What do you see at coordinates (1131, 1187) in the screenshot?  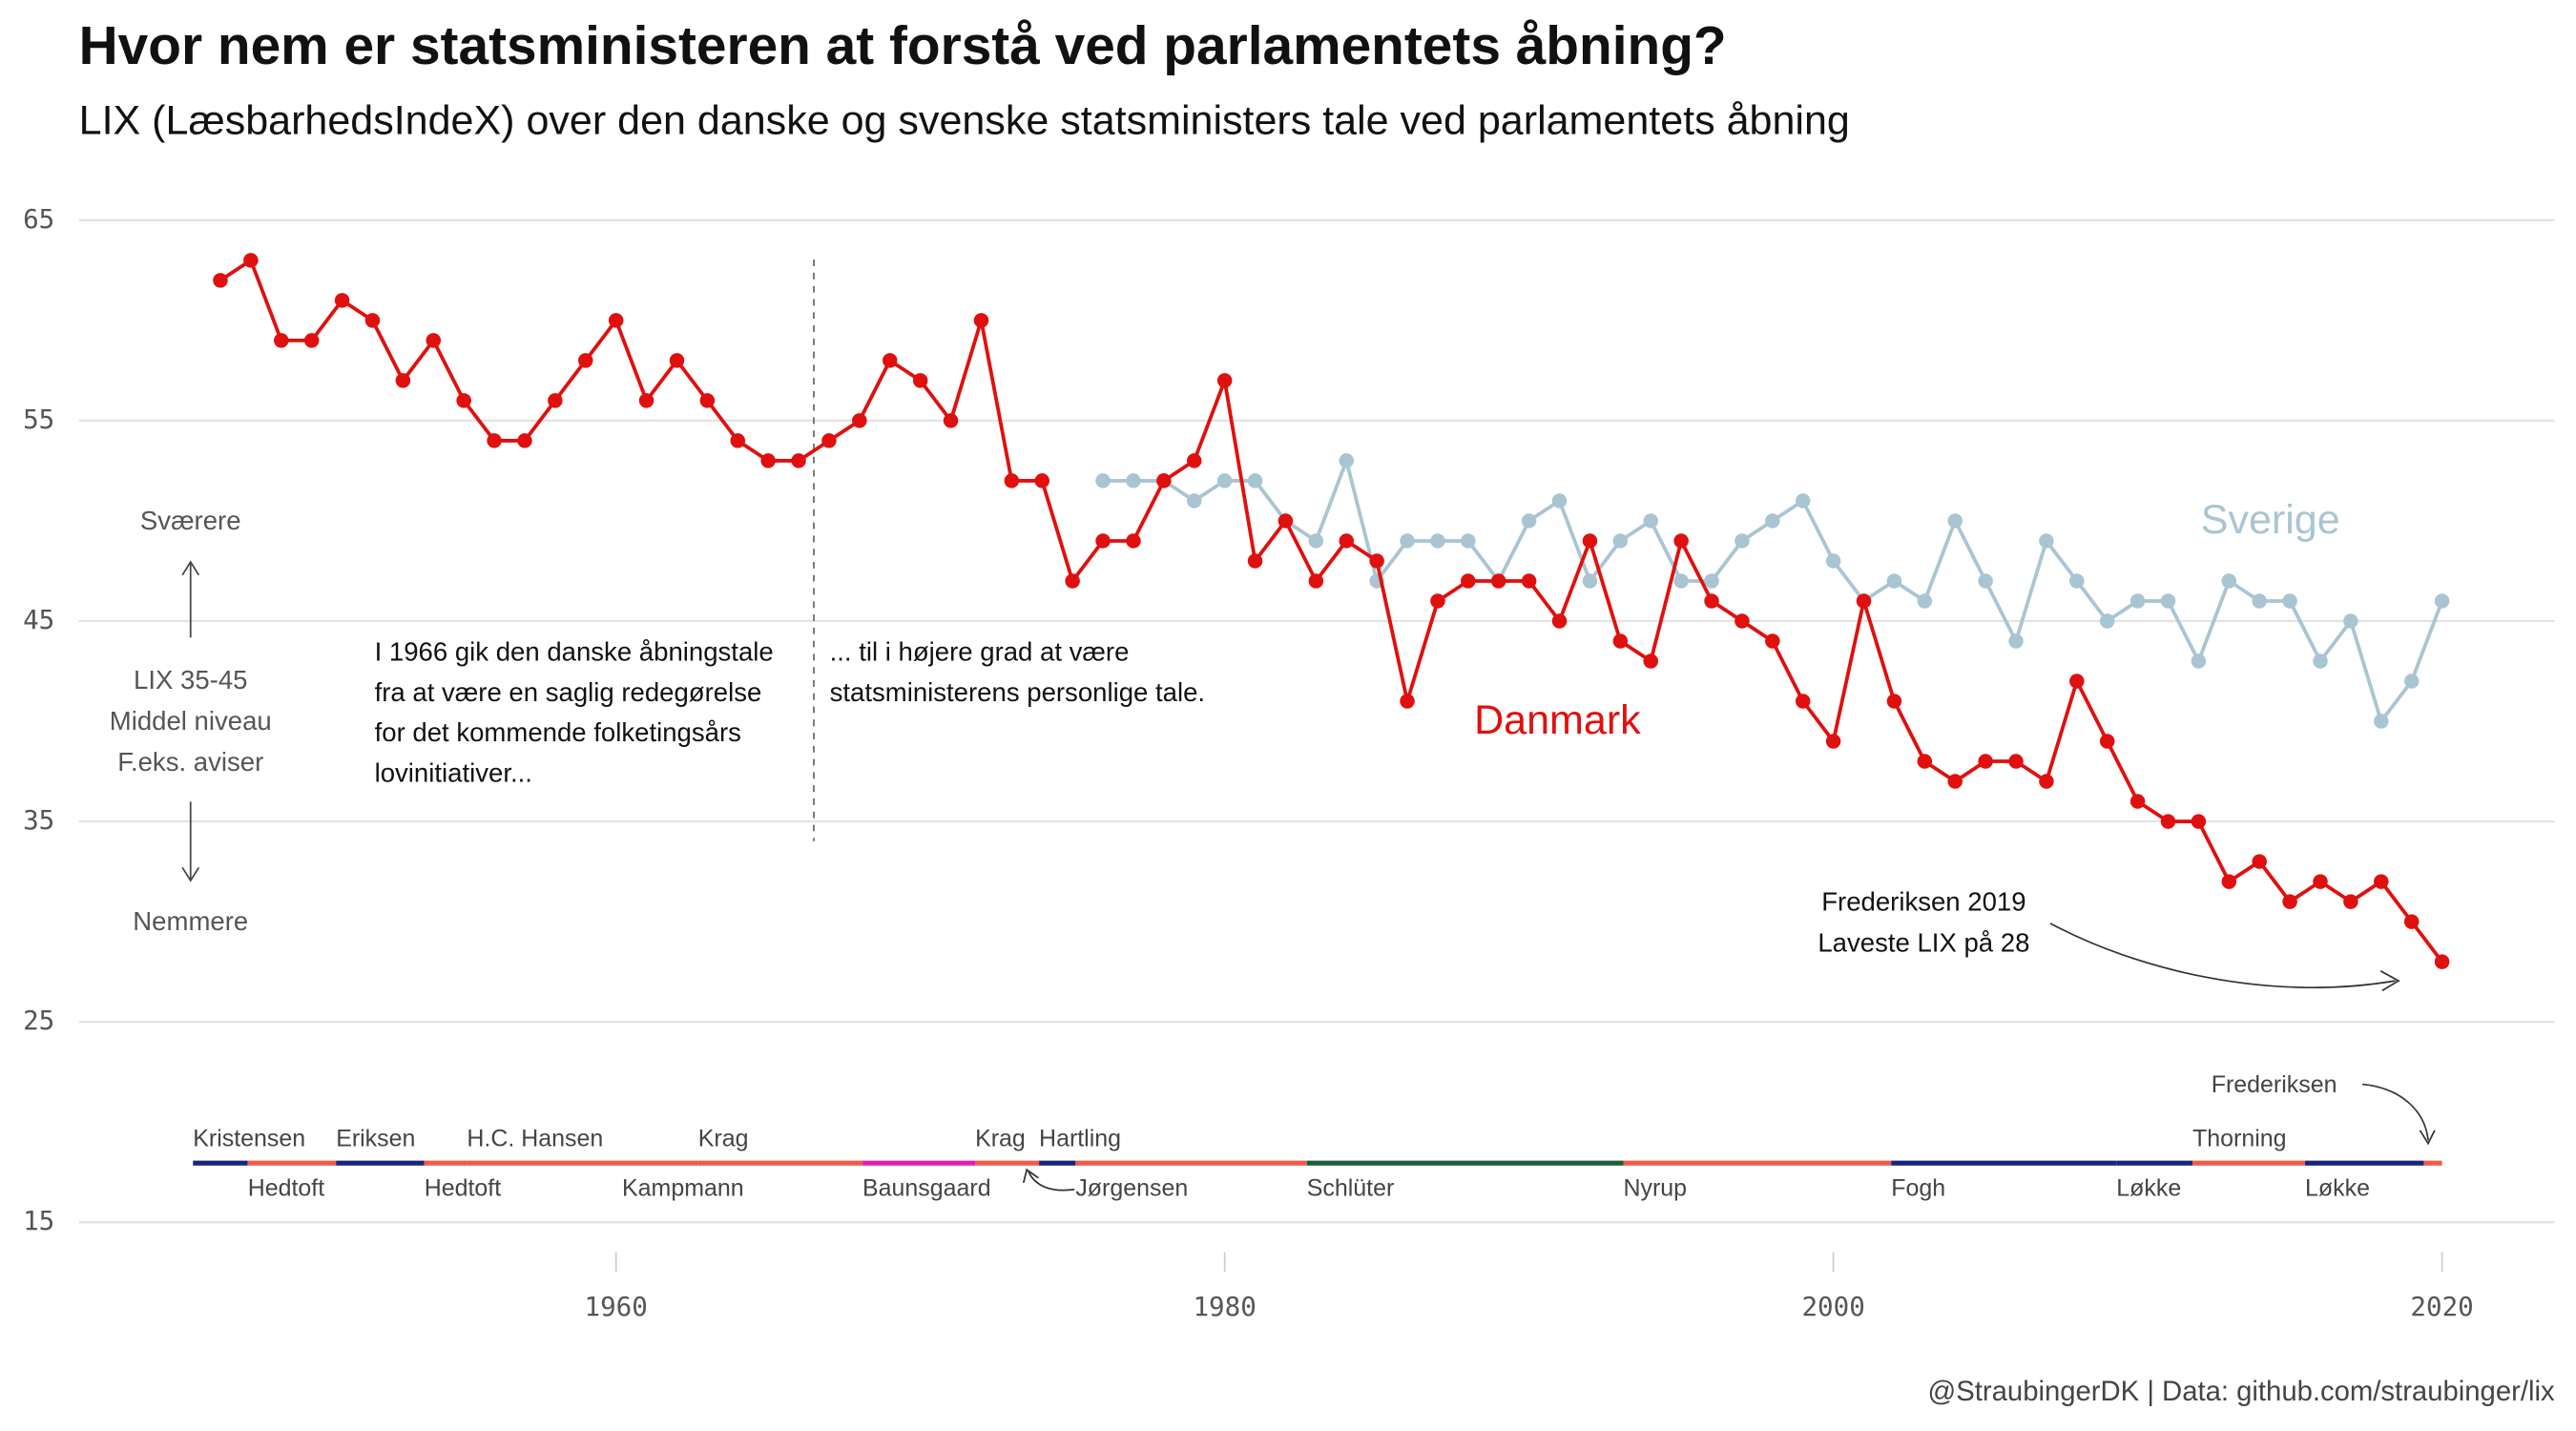 I see `pm-label: Jørgensen` at bounding box center [1131, 1187].